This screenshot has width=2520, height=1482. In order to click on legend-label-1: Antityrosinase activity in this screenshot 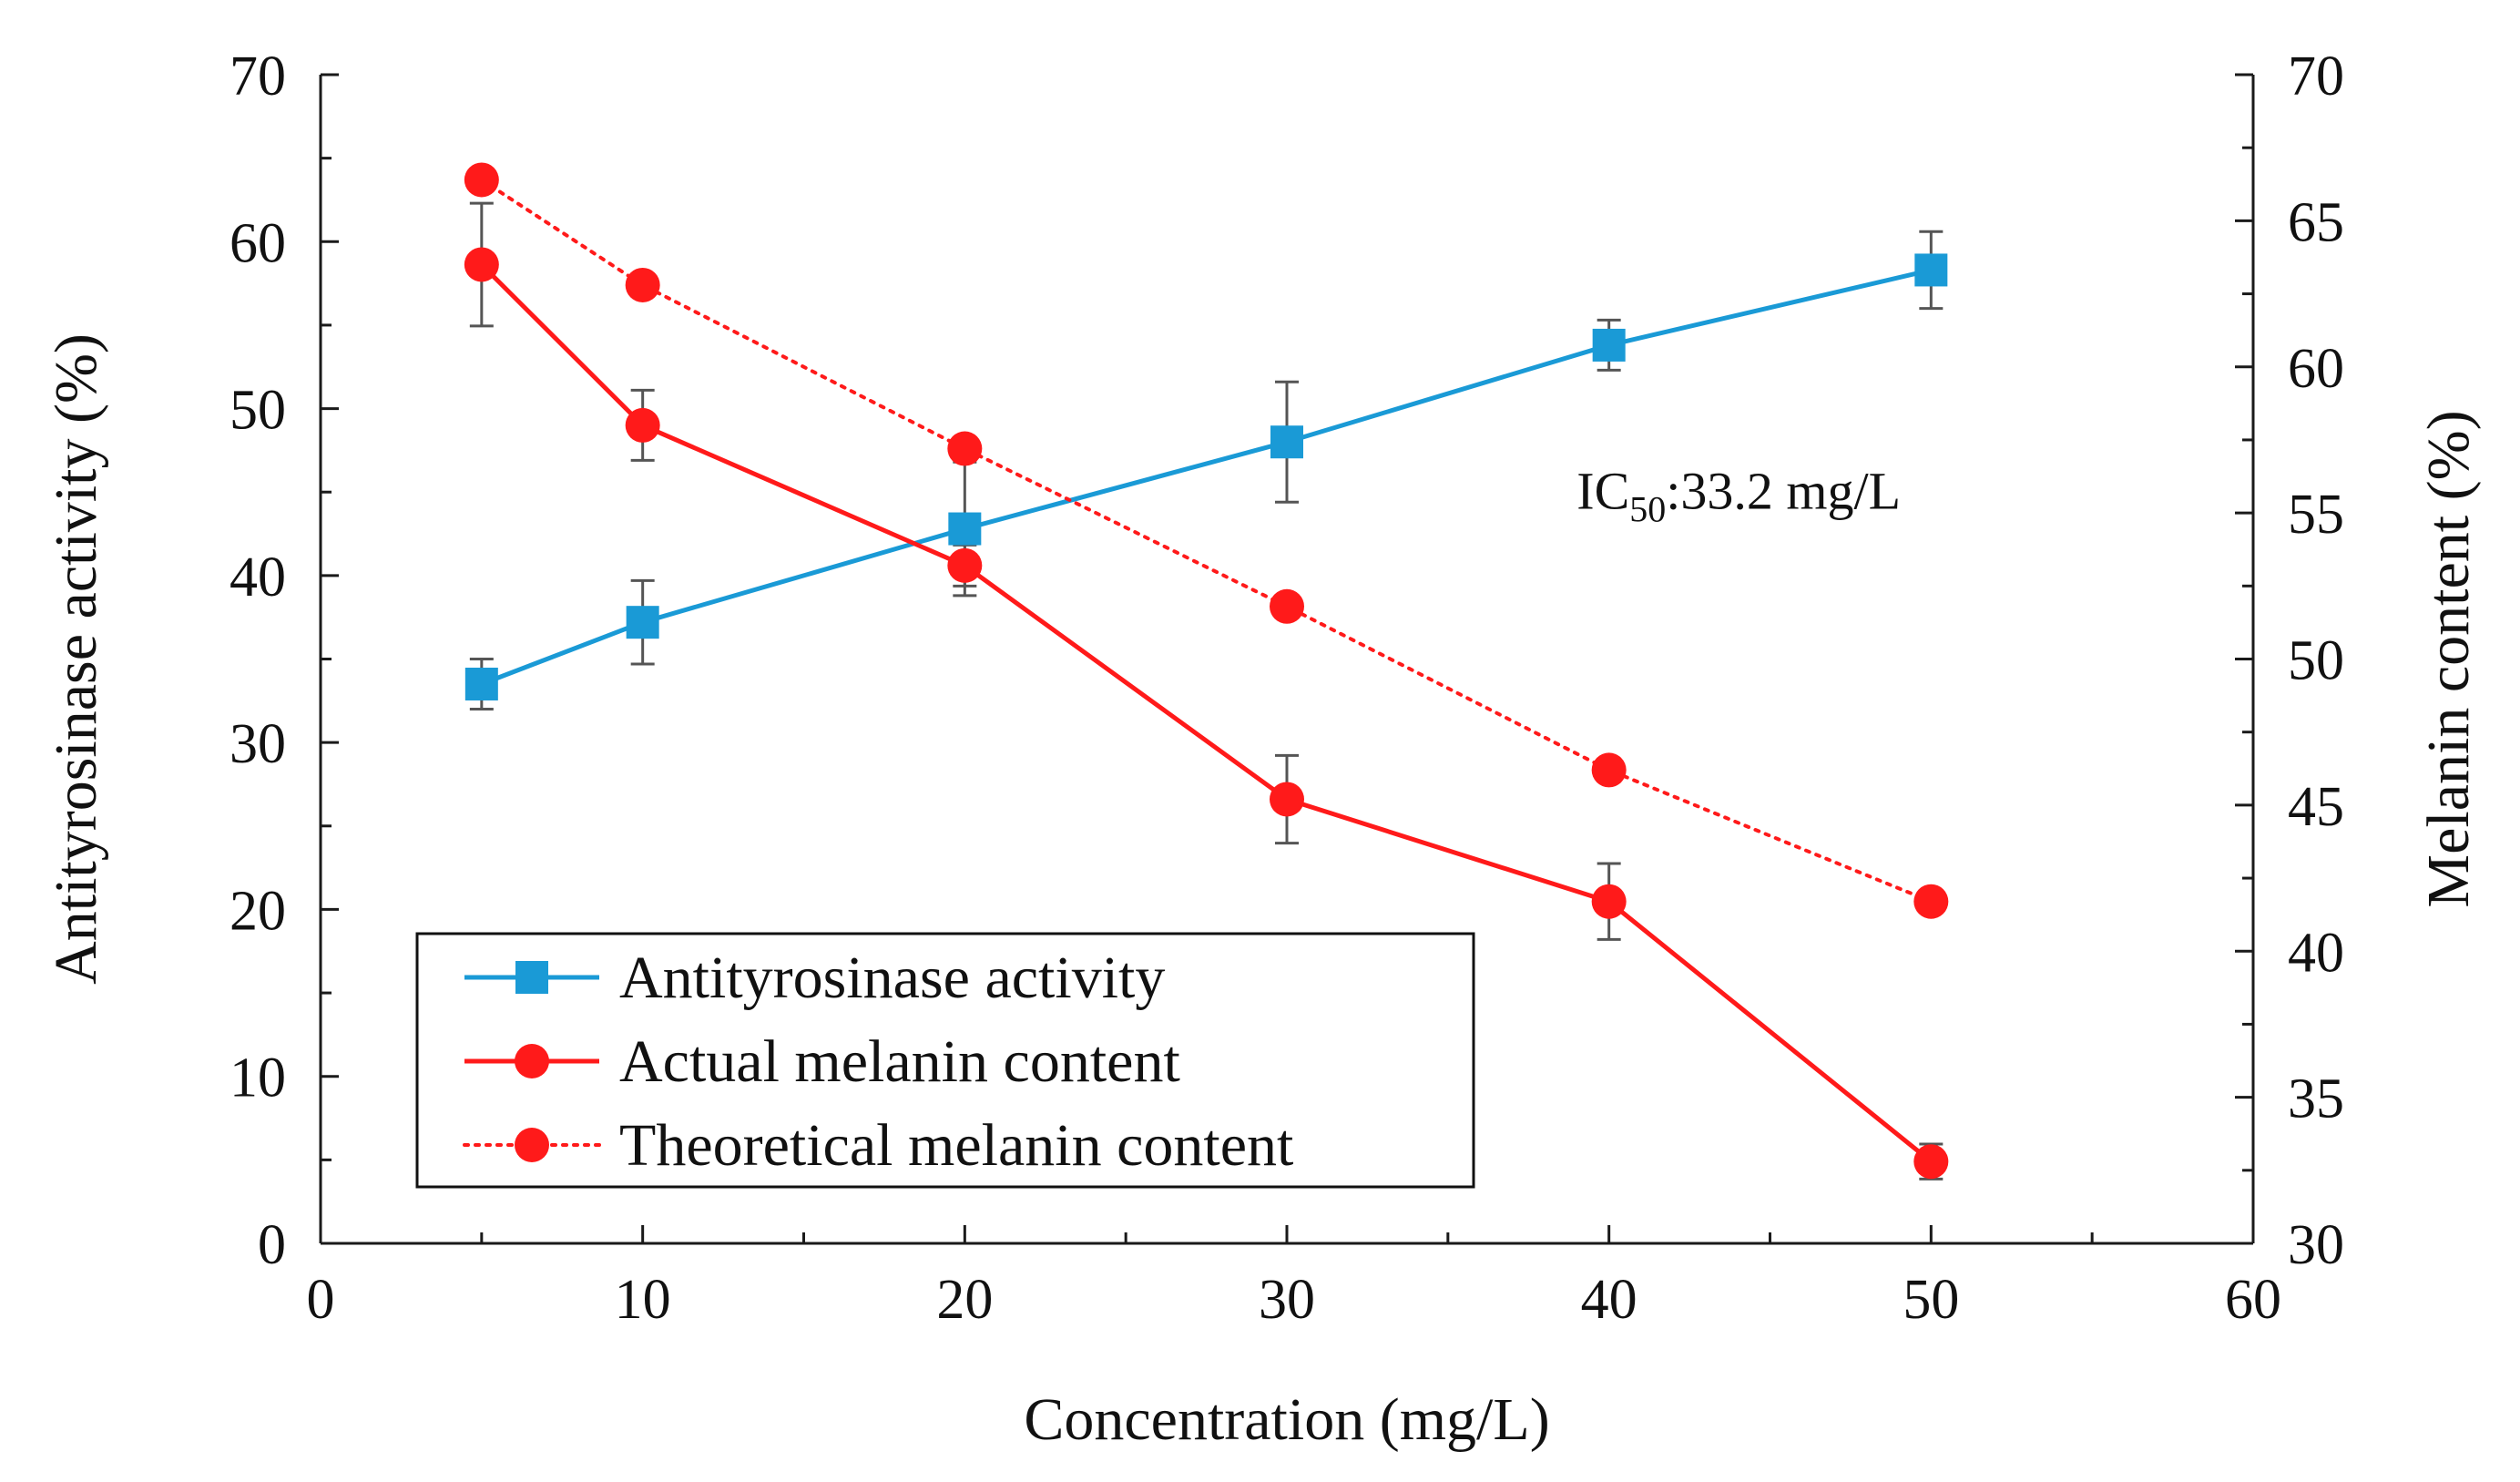, I will do `click(892, 978)`.